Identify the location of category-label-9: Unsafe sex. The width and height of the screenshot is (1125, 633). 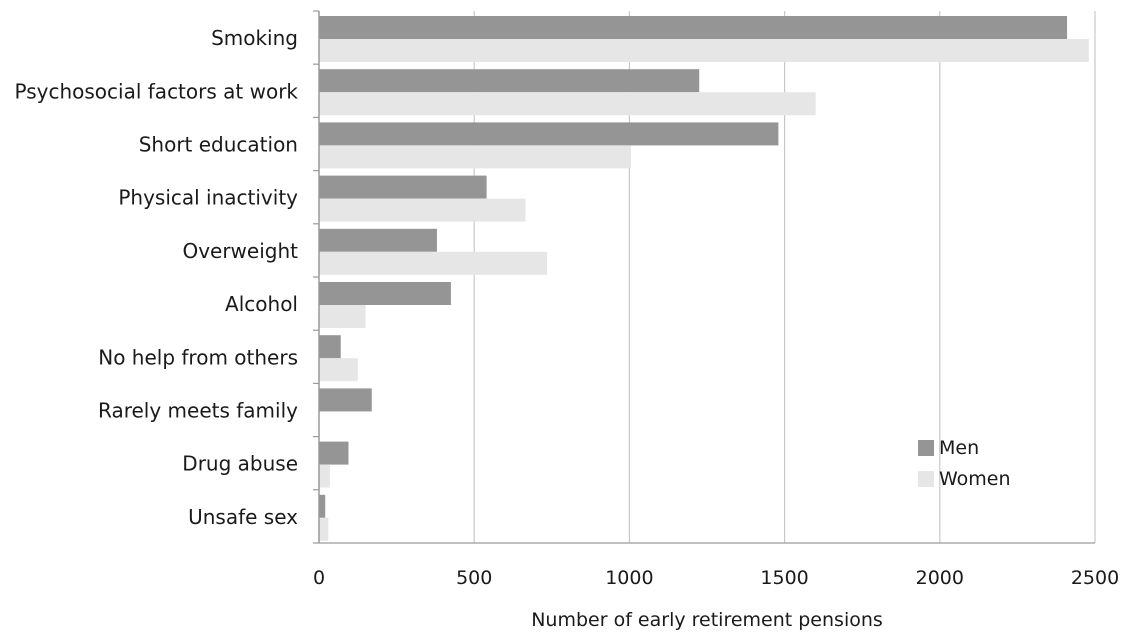
(243, 517).